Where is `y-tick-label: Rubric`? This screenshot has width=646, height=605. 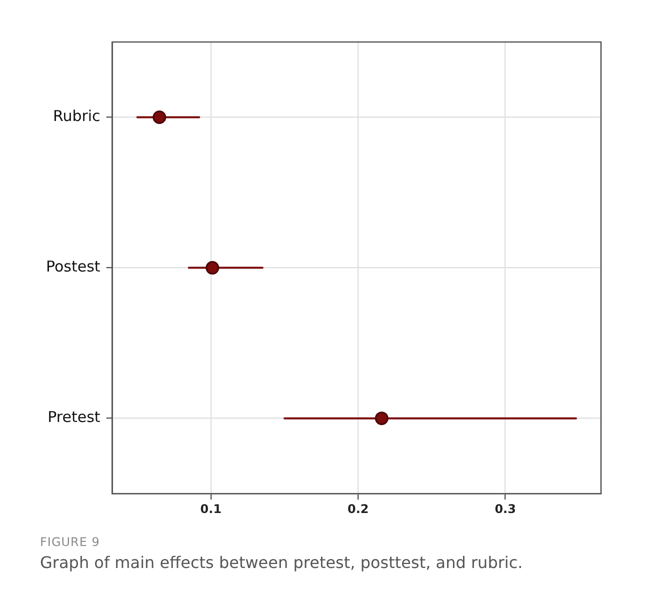
y-tick-label: Rubric is located at coordinates (76, 116).